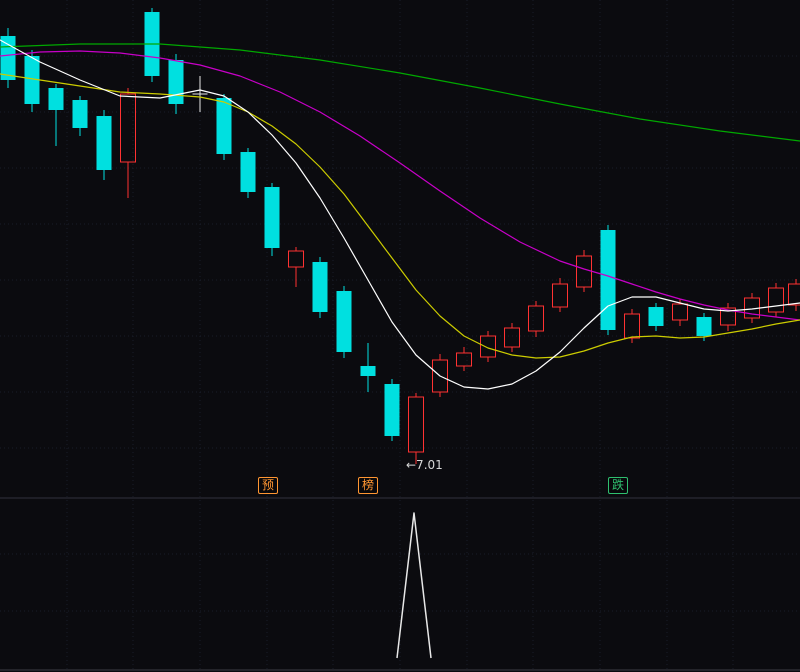  I want to click on tag-bang-rank: 榜, so click(368, 485).